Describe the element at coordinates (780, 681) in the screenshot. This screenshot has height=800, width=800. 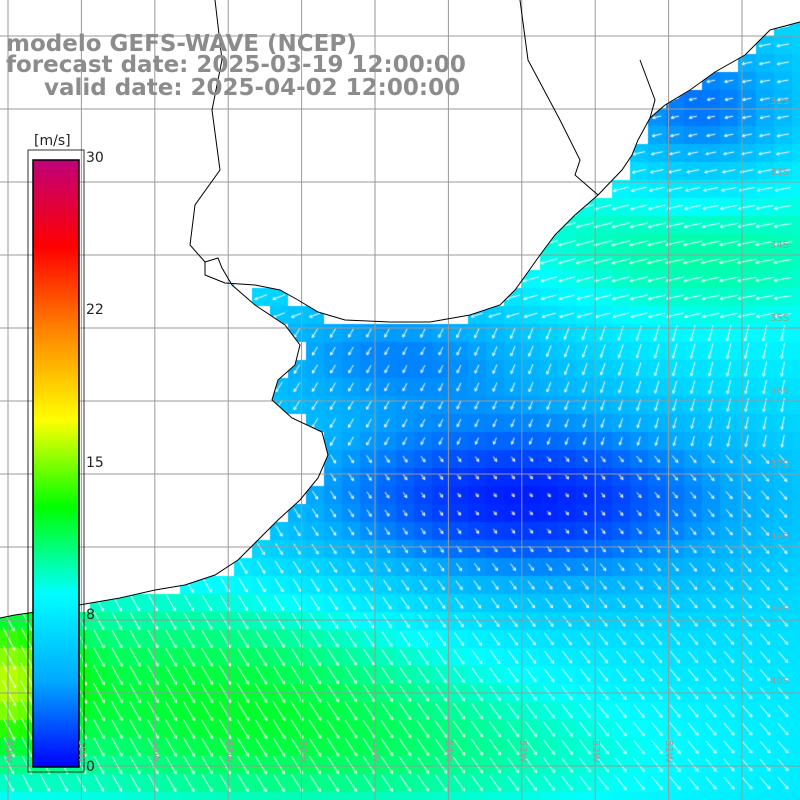
I see `lat-label: 40S` at that location.